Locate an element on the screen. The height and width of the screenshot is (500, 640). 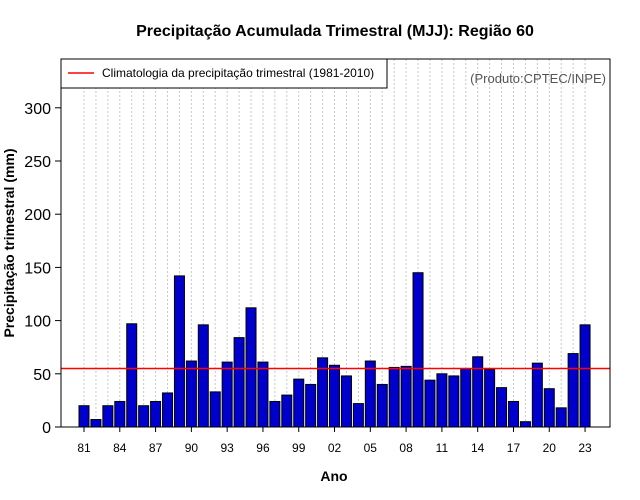
bar-1986 is located at coordinates (144, 416).